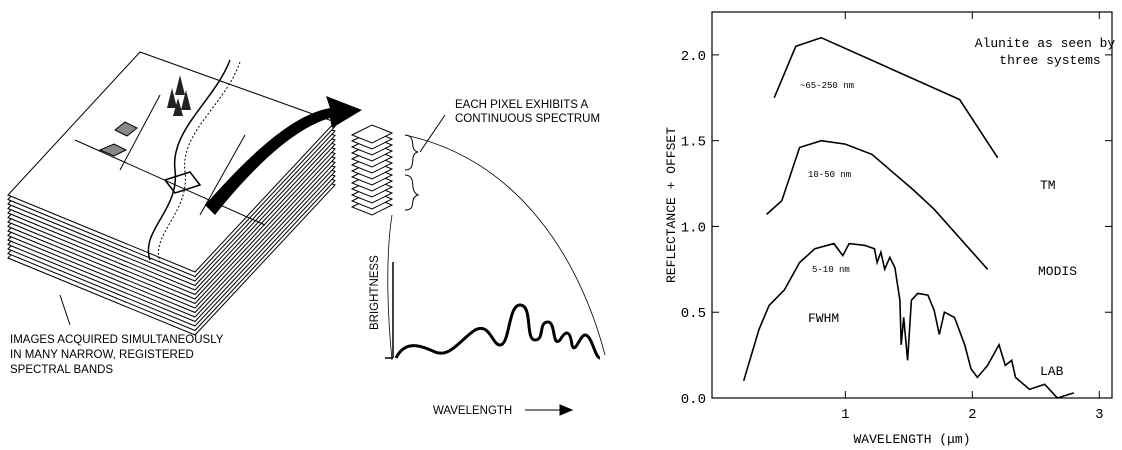  Describe the element at coordinates (412, 172) in the screenshot. I see `brace` at that location.